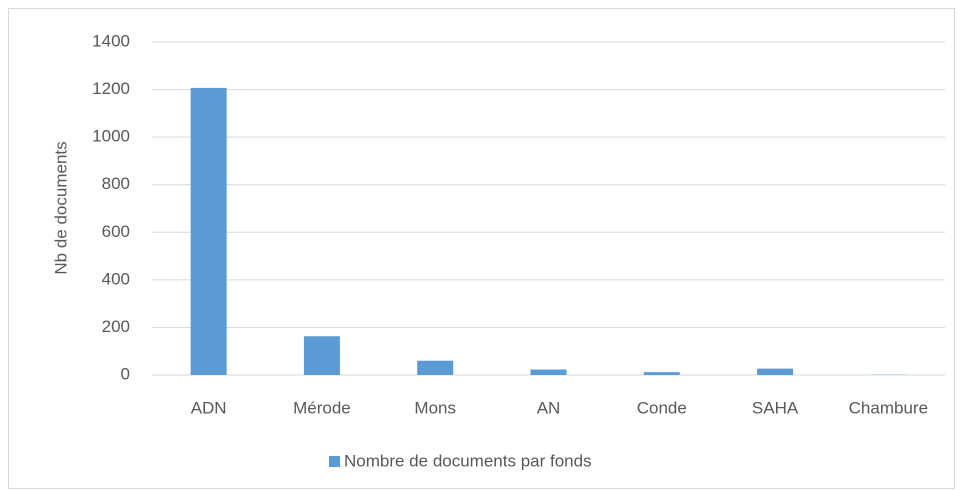  I want to click on y-tick-label: 1400, so click(111, 40).